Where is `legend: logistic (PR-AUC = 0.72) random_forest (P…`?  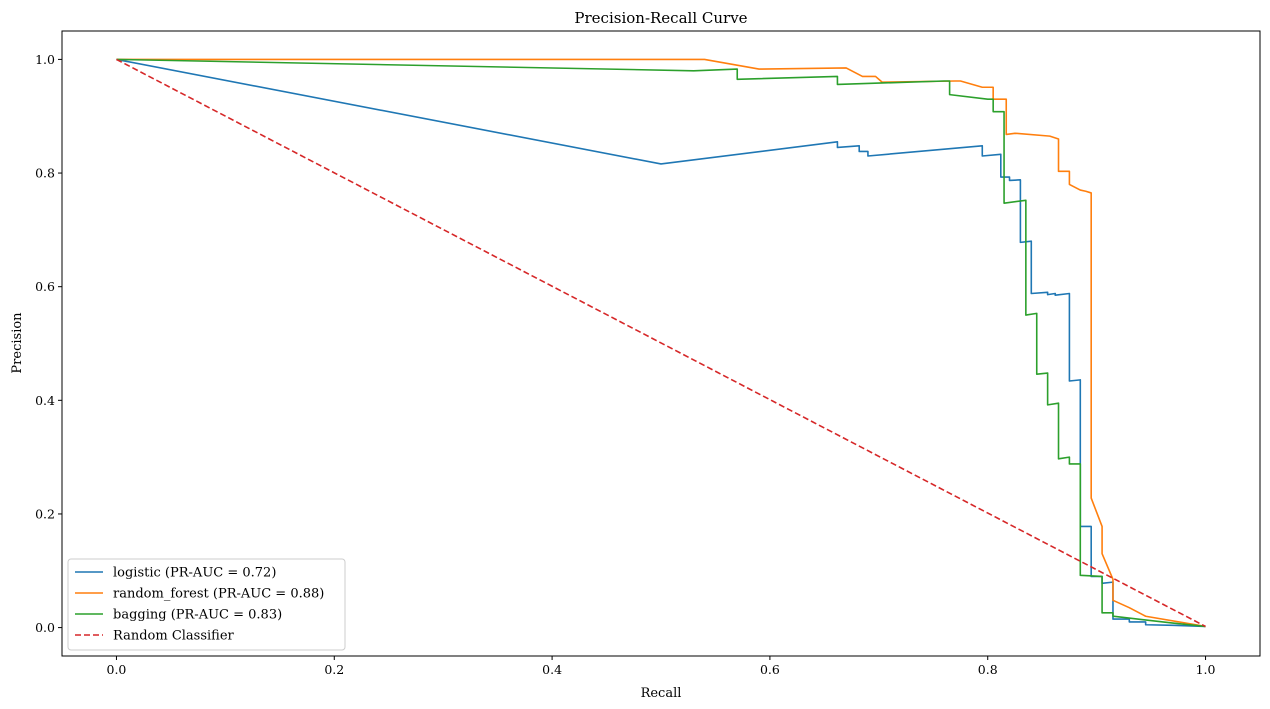
legend: logistic (PR-AUC = 0.72) random_forest (P… is located at coordinates (206, 604).